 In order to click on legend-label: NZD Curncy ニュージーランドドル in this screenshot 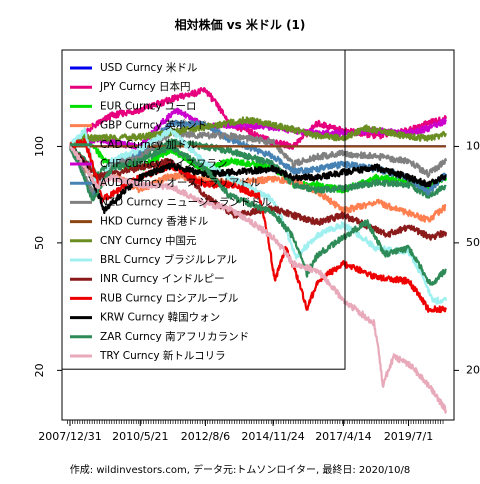, I will do `click(185, 202)`.